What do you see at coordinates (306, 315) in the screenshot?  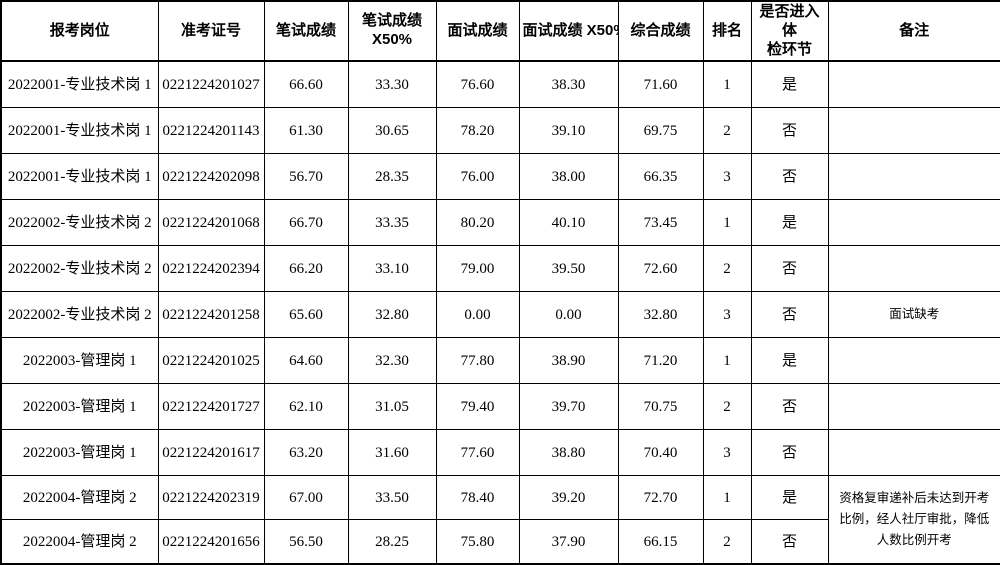 I see `cell-written-score: 65.60` at bounding box center [306, 315].